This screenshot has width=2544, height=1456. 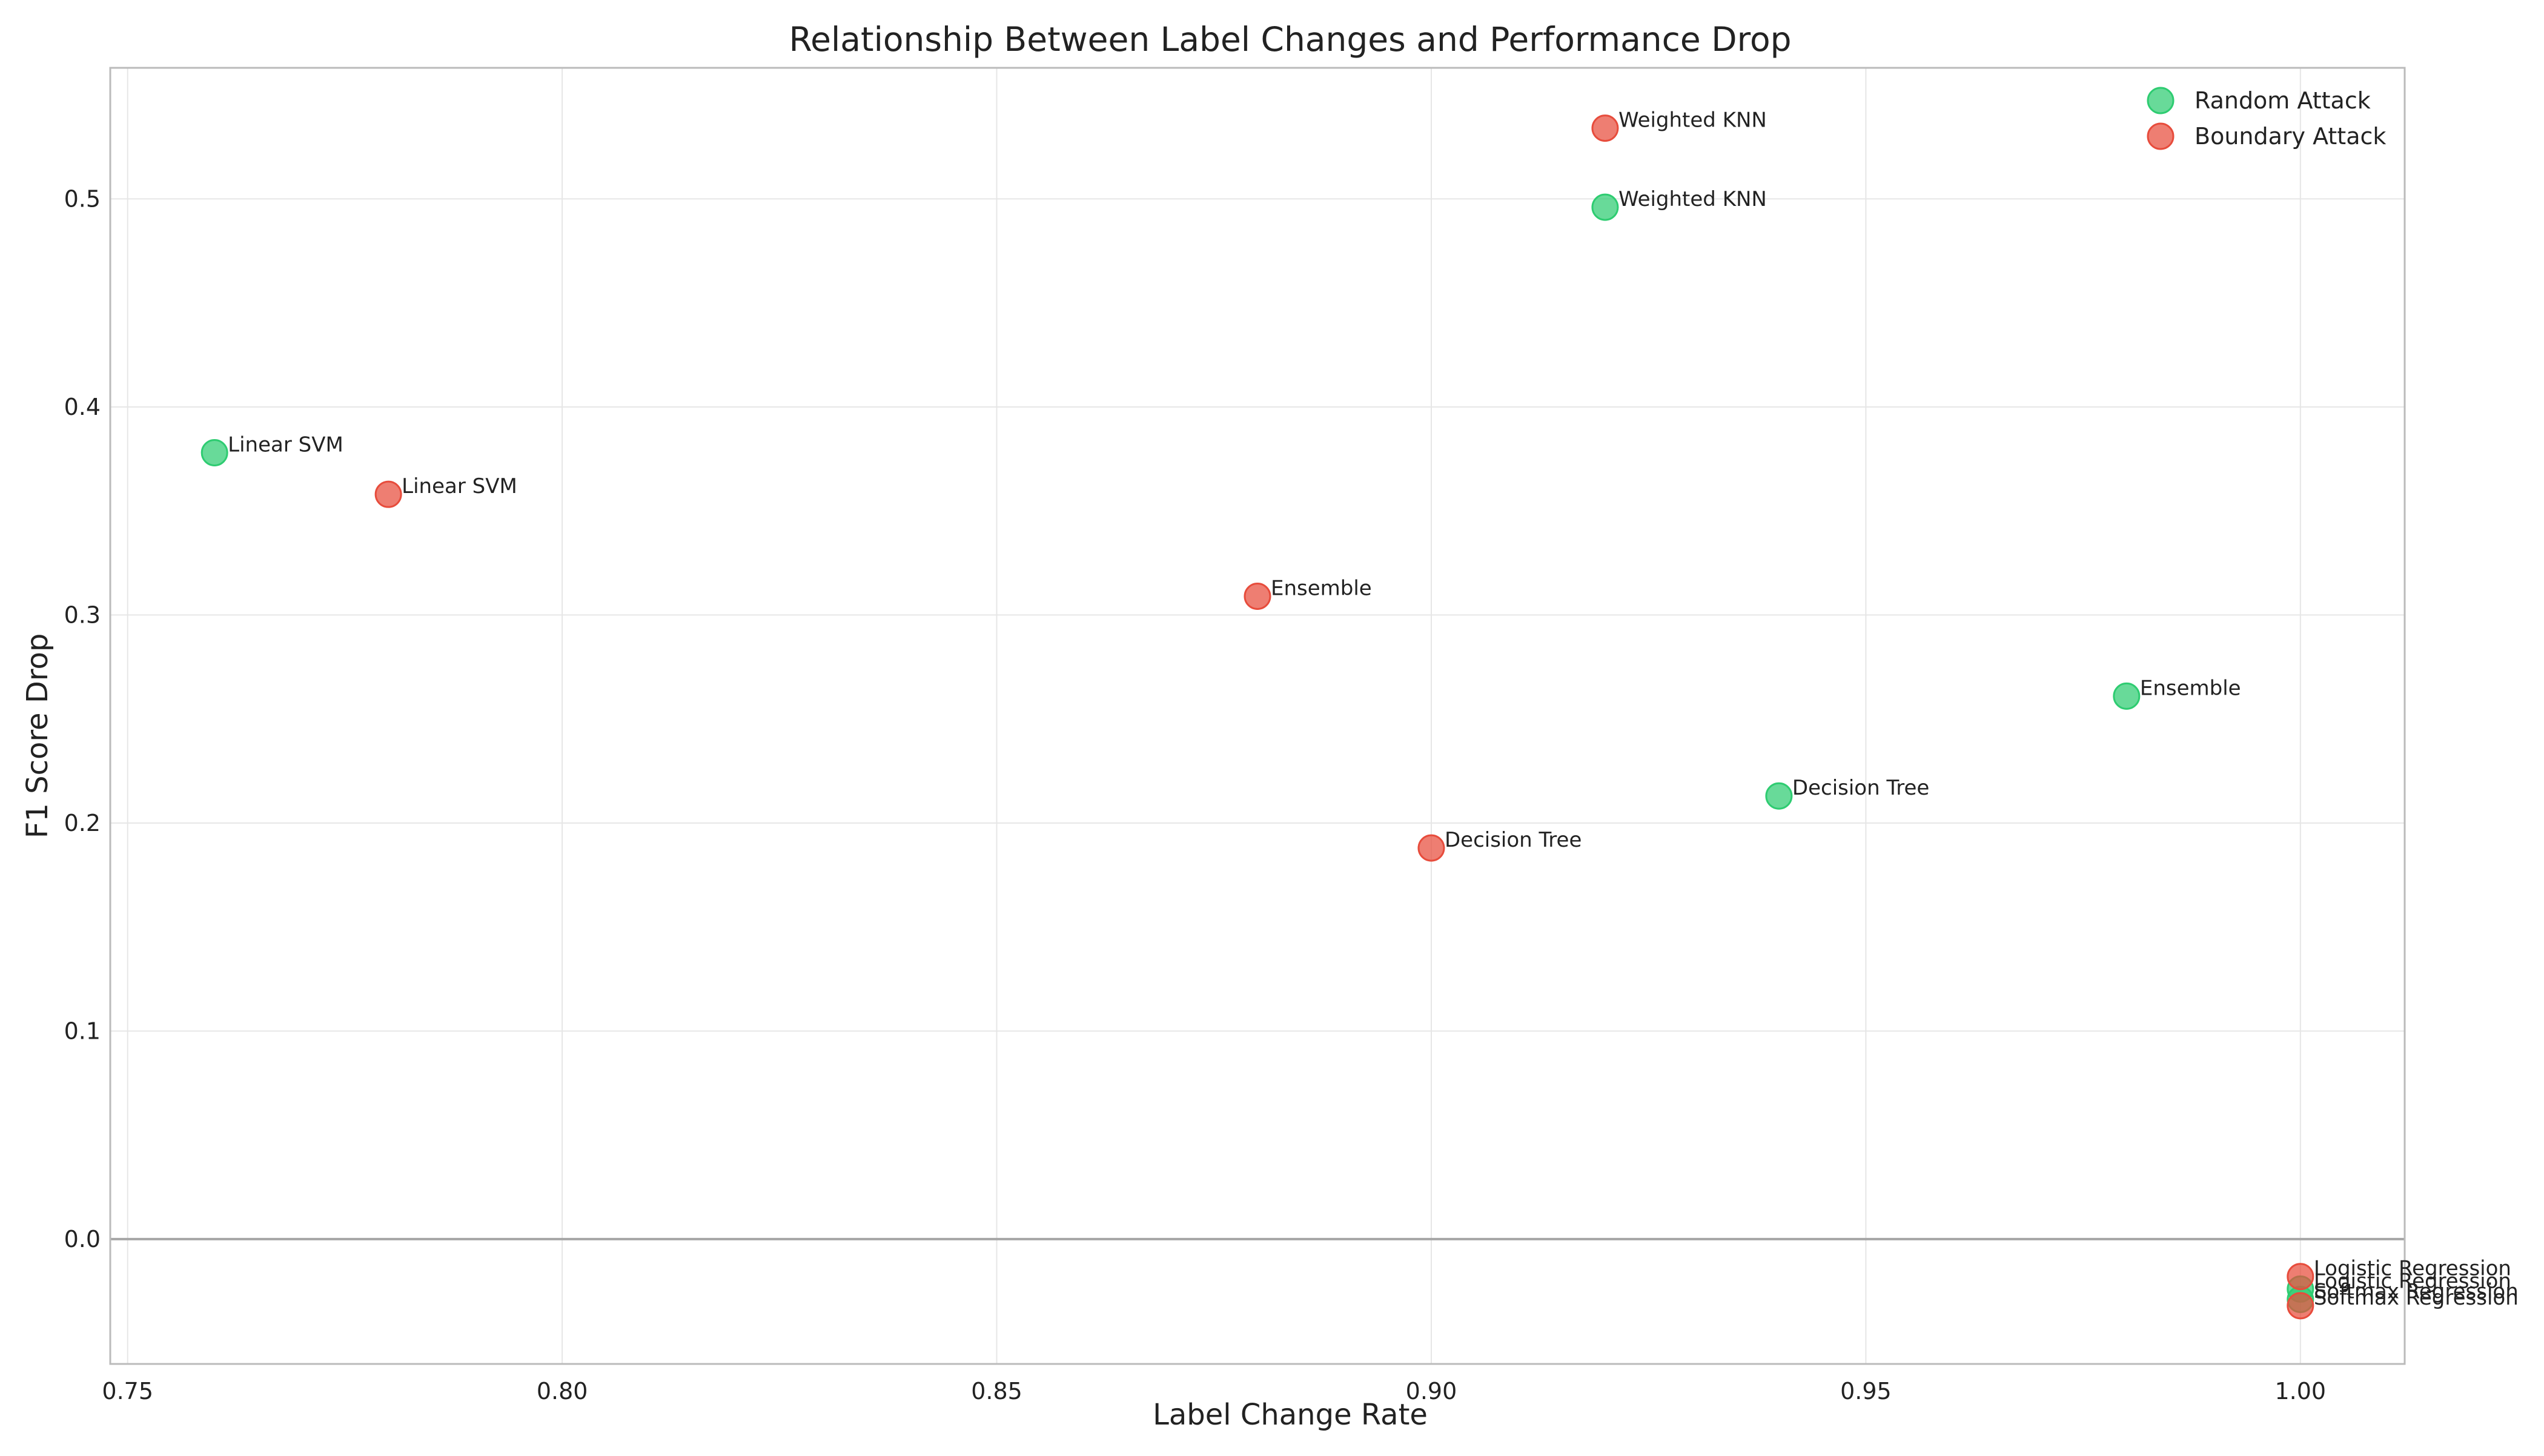 I want to click on y-tick-label: 0.3, so click(x=82, y=614).